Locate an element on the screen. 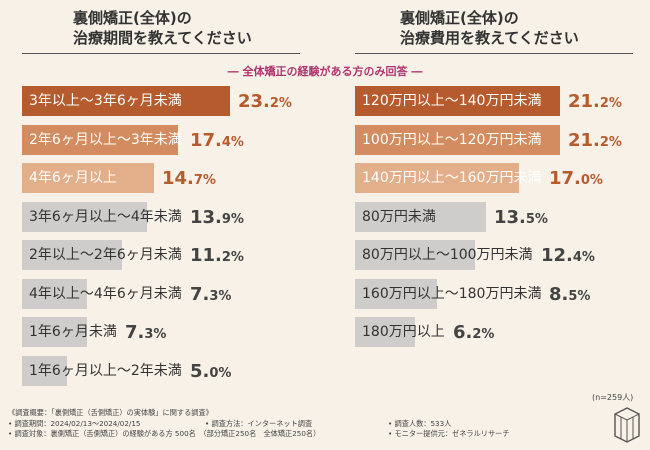 The width and height of the screenshot is (650, 450). left-chart-title: 裏側矯正(全体)の 治療期間を教えてください is located at coordinates (162, 28).